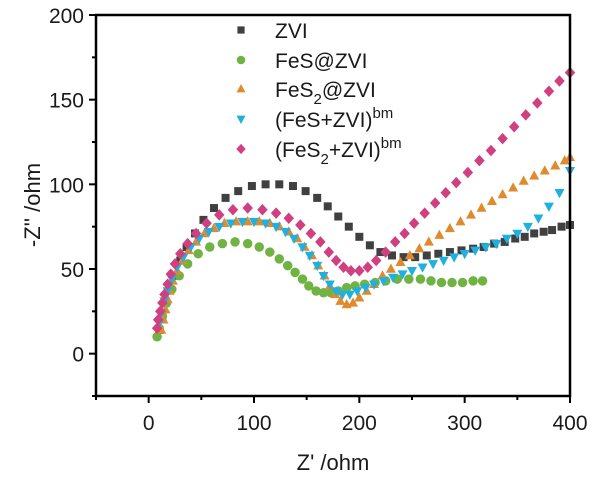  Describe the element at coordinates (359, 423) in the screenshot. I see `x-tick-label: 200` at that location.